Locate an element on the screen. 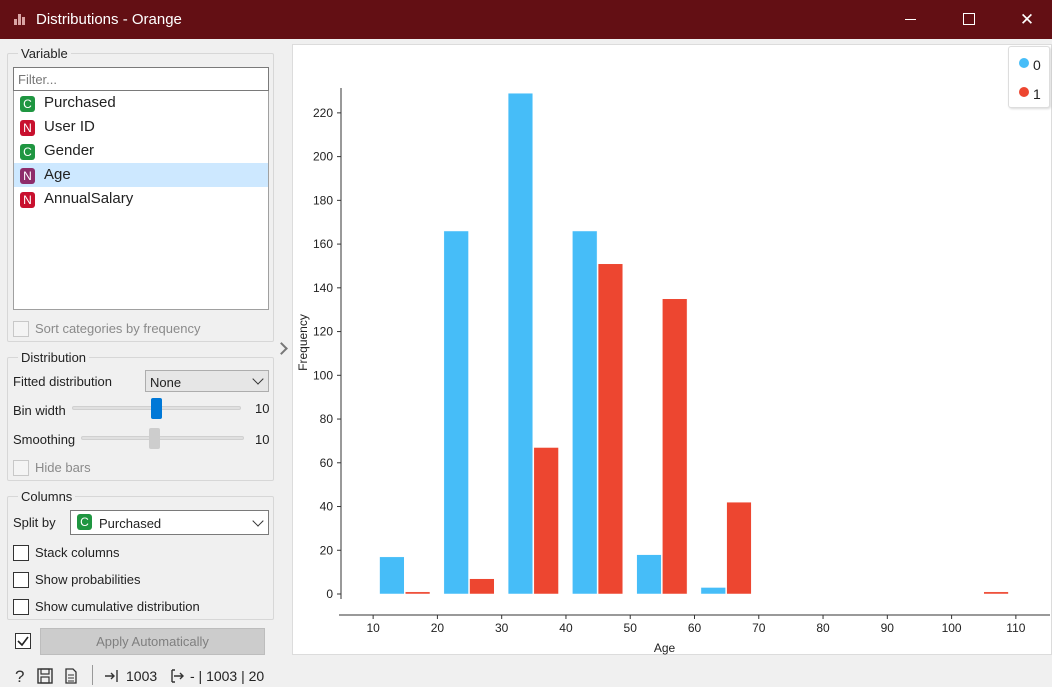 The width and height of the screenshot is (1052, 687). variable-item-age: N Age is located at coordinates (141, 175).